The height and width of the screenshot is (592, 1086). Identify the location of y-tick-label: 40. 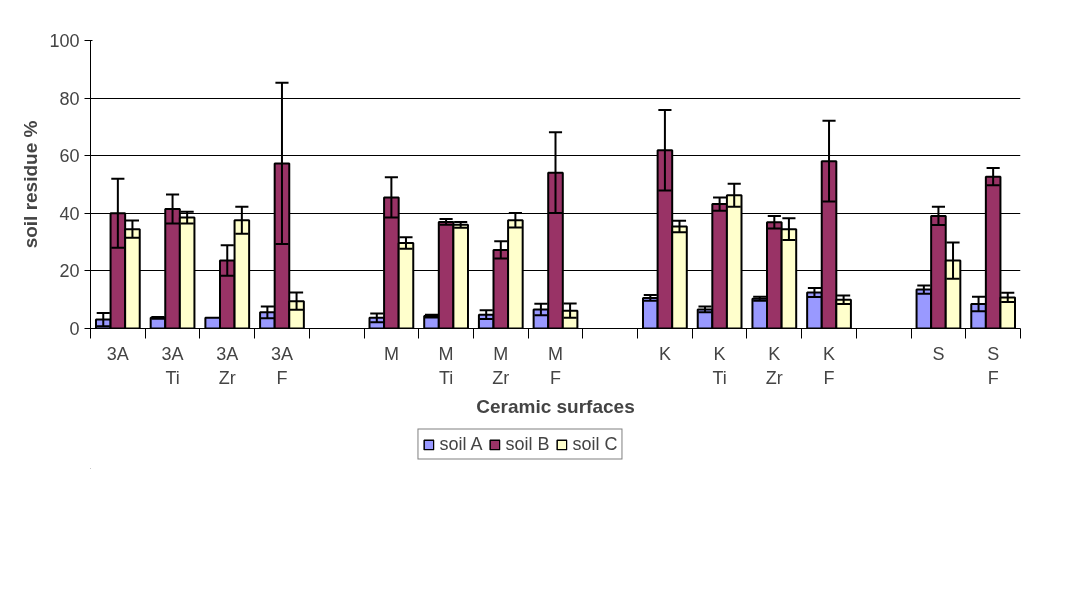
(69, 213).